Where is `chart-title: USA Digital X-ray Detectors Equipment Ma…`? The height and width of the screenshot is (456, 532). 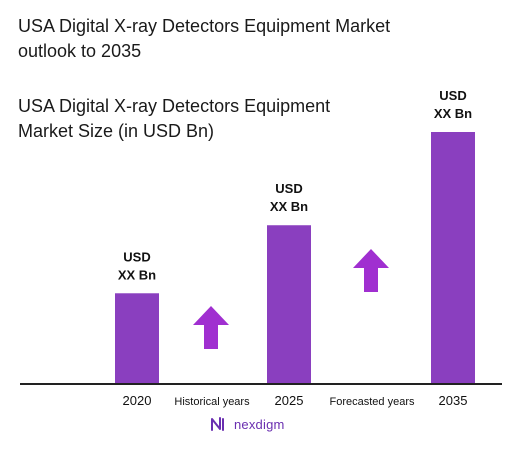
chart-title: USA Digital X-ray Detectors Equipment Ma… is located at coordinates (204, 38).